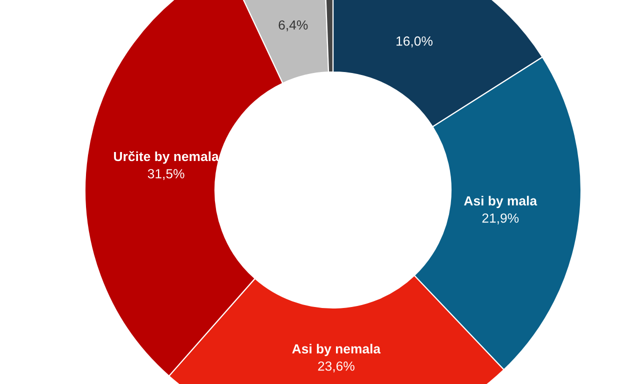 This screenshot has height=384, width=640. What do you see at coordinates (414, 42) in the screenshot?
I see `data-label: 16,0%` at bounding box center [414, 42].